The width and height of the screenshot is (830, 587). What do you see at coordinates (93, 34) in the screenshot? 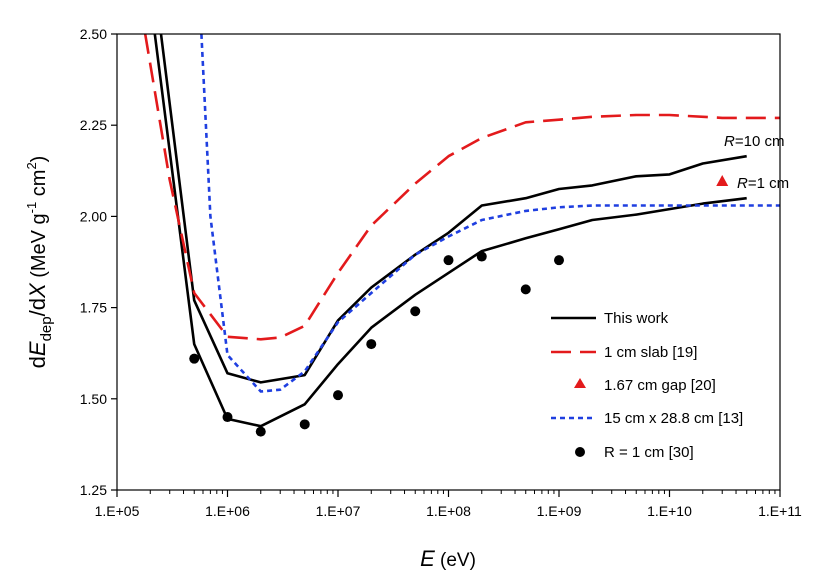
I see `y-tick-label: 2.50` at bounding box center [93, 34].